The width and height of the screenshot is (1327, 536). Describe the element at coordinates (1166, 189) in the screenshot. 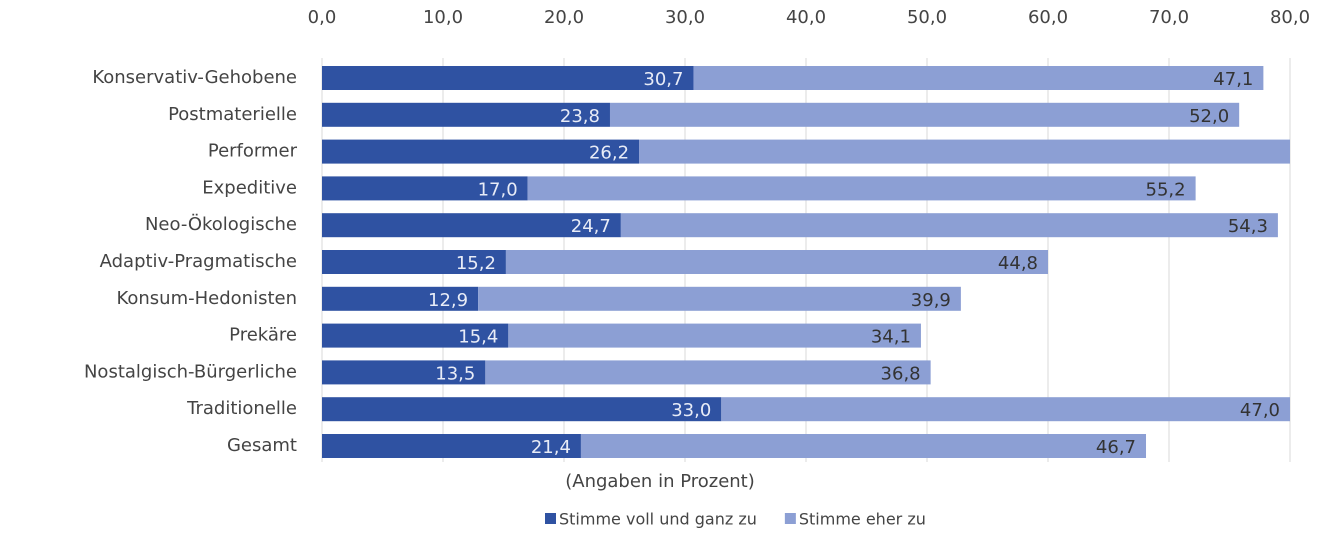

I see `data-label: 55,2` at that location.